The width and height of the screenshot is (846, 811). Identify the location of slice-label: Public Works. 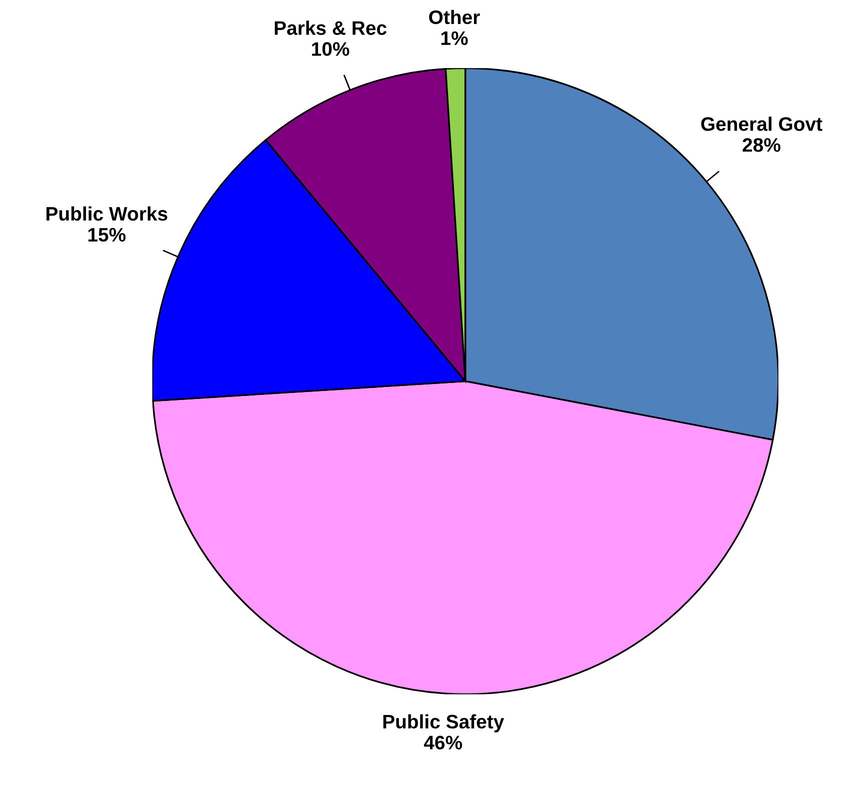
(107, 213).